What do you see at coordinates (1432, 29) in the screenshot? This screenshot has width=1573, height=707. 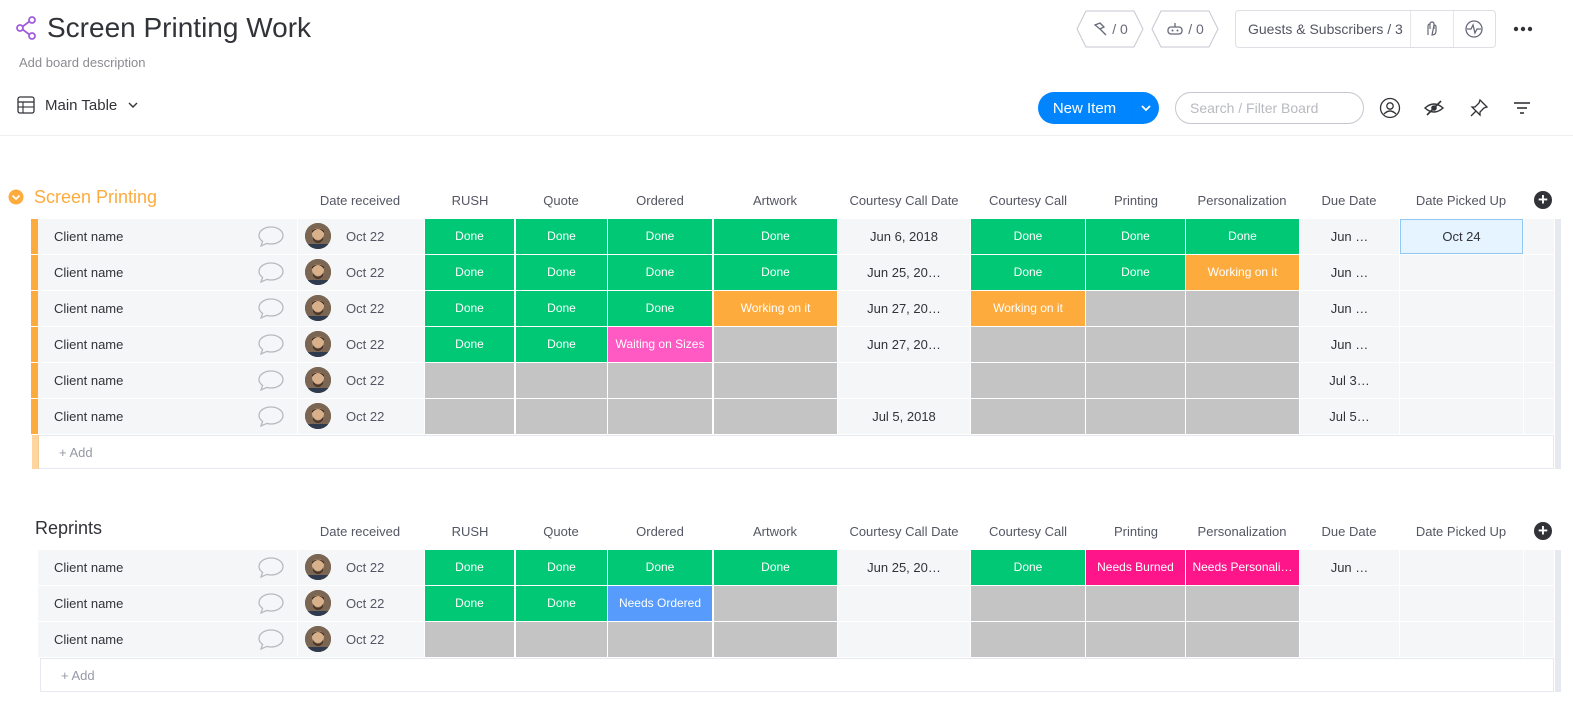 I see `invite-button` at bounding box center [1432, 29].